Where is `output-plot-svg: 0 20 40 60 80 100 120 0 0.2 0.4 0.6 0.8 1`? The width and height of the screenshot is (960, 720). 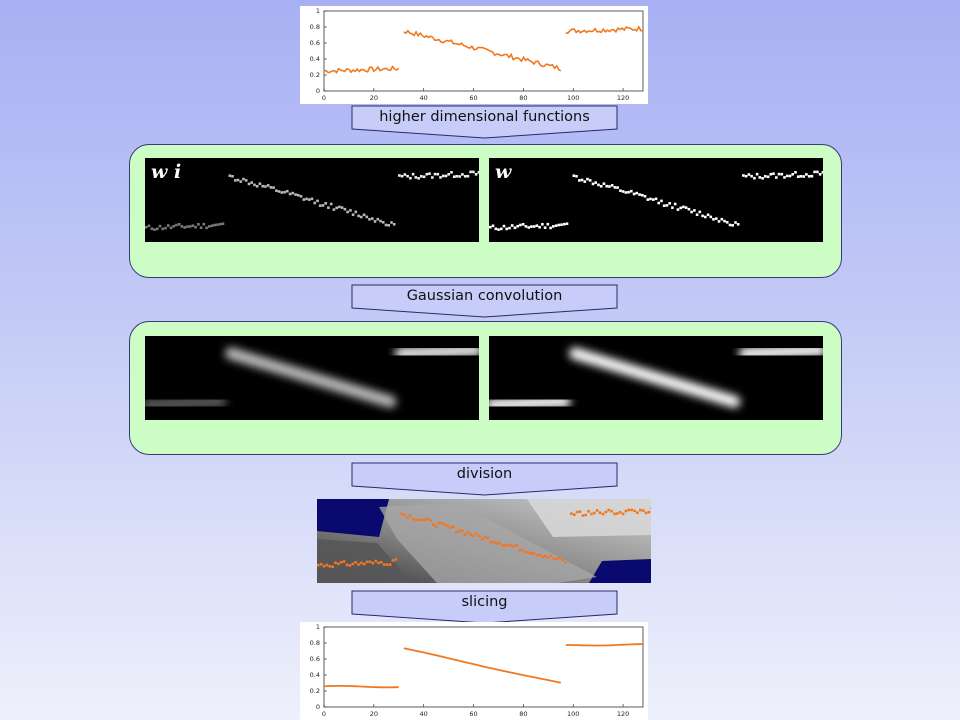
output-plot-svg: 0 20 40 60 80 100 120 0 0.2 0.4 0.6 0.8 1 is located at coordinates (477, 670).